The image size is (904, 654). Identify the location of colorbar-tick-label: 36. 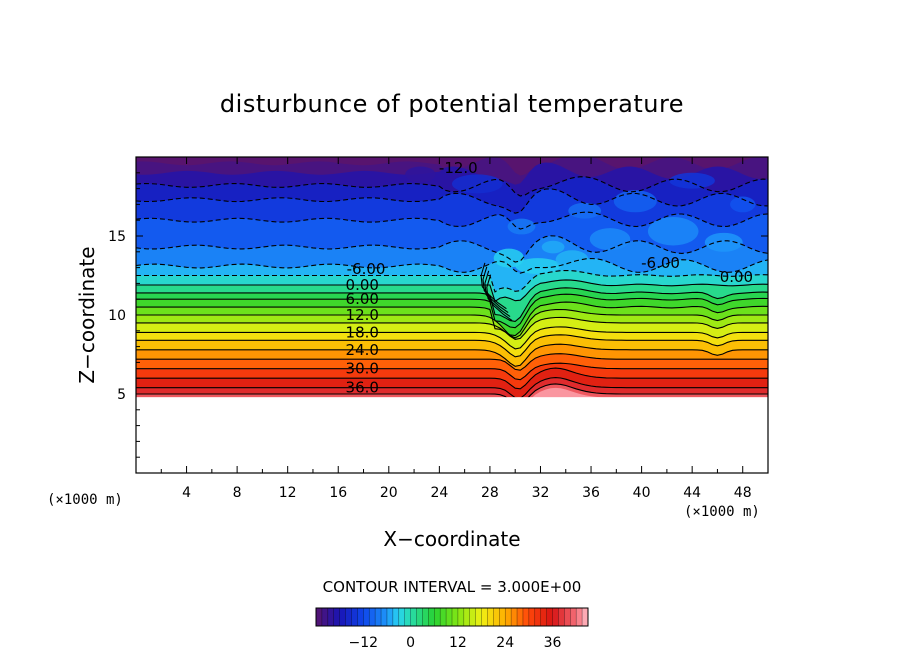
(553, 643).